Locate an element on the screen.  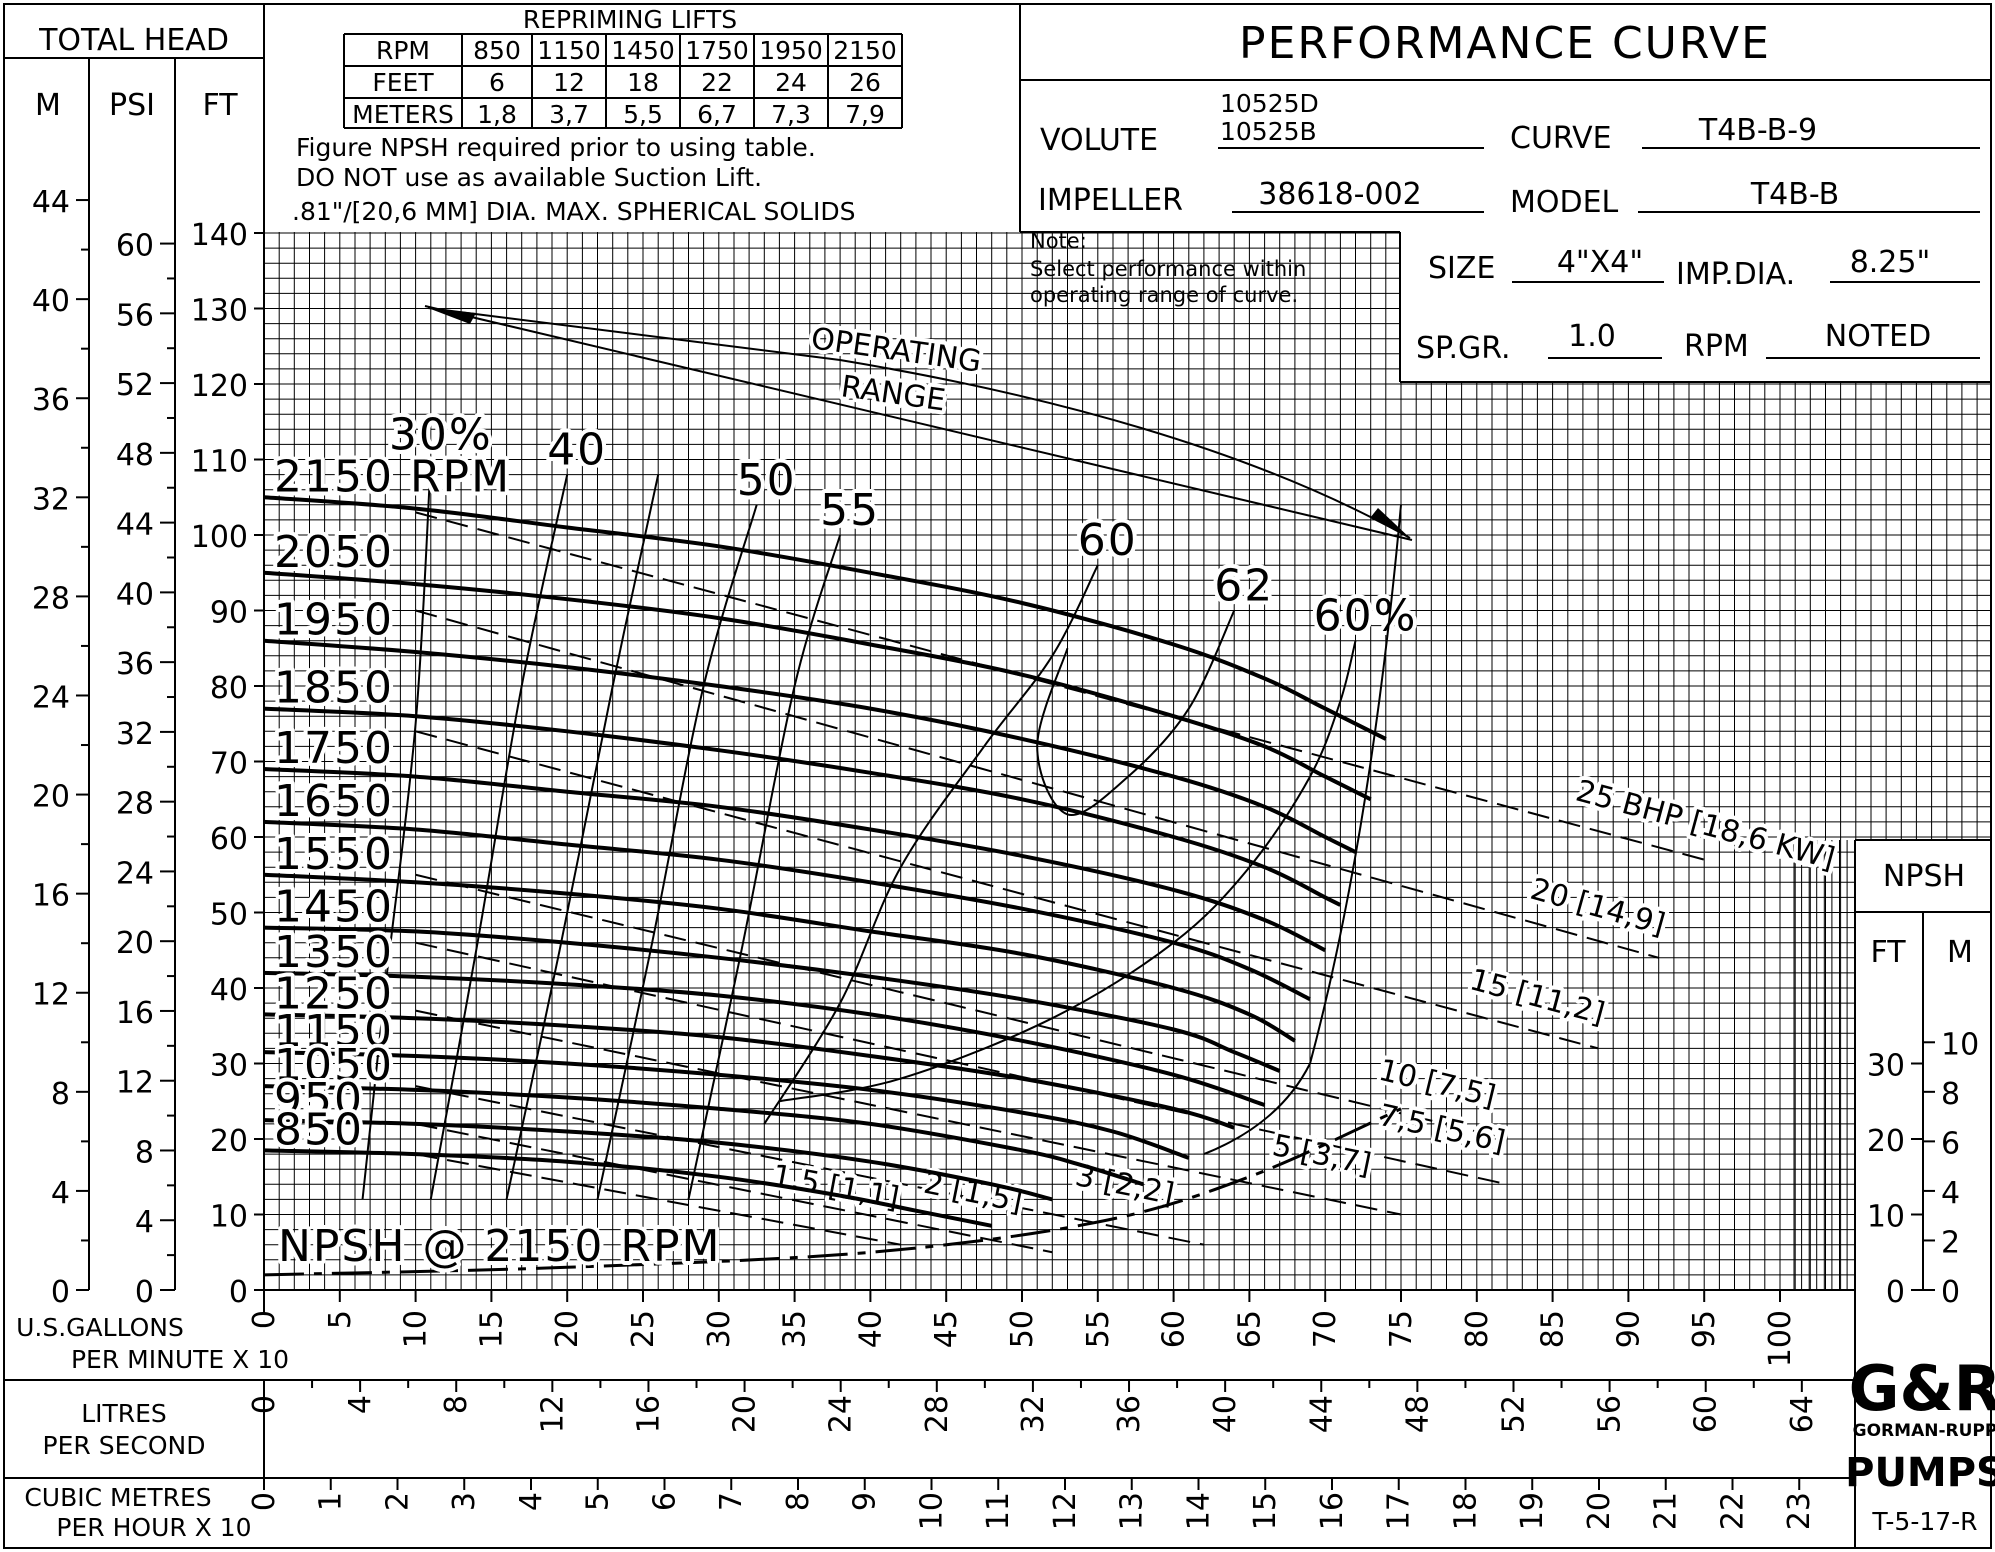
volute-label: VOLUTE is located at coordinates (1099, 140).